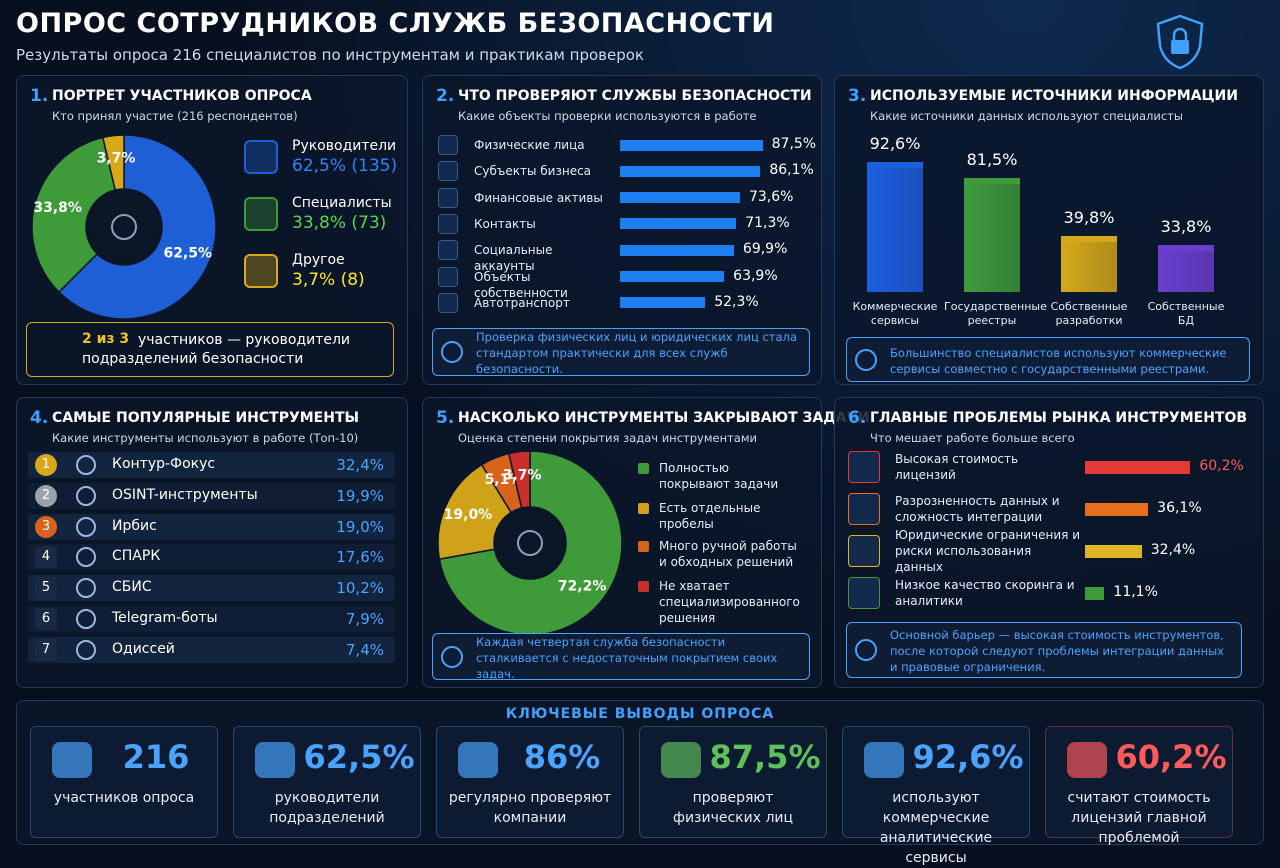 Image resolution: width=1280 pixels, height=868 pixels. I want to click on card-value: 92,6%, so click(968, 757).